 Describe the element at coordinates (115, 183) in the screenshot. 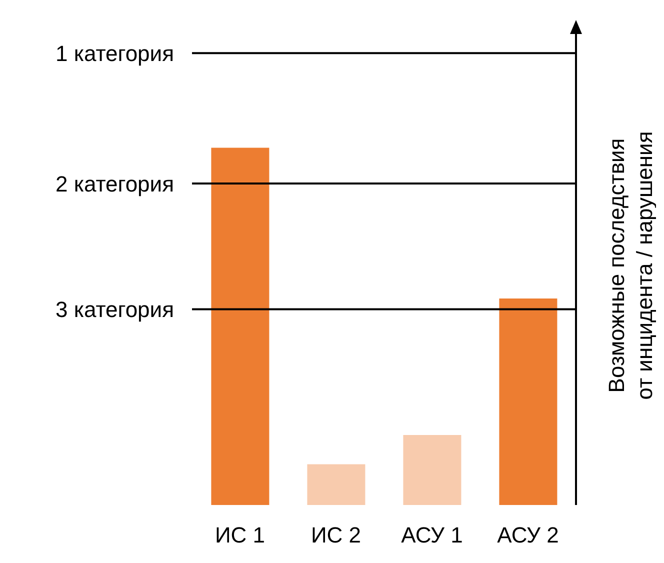

I see `ref-line-label: 2 категория` at that location.